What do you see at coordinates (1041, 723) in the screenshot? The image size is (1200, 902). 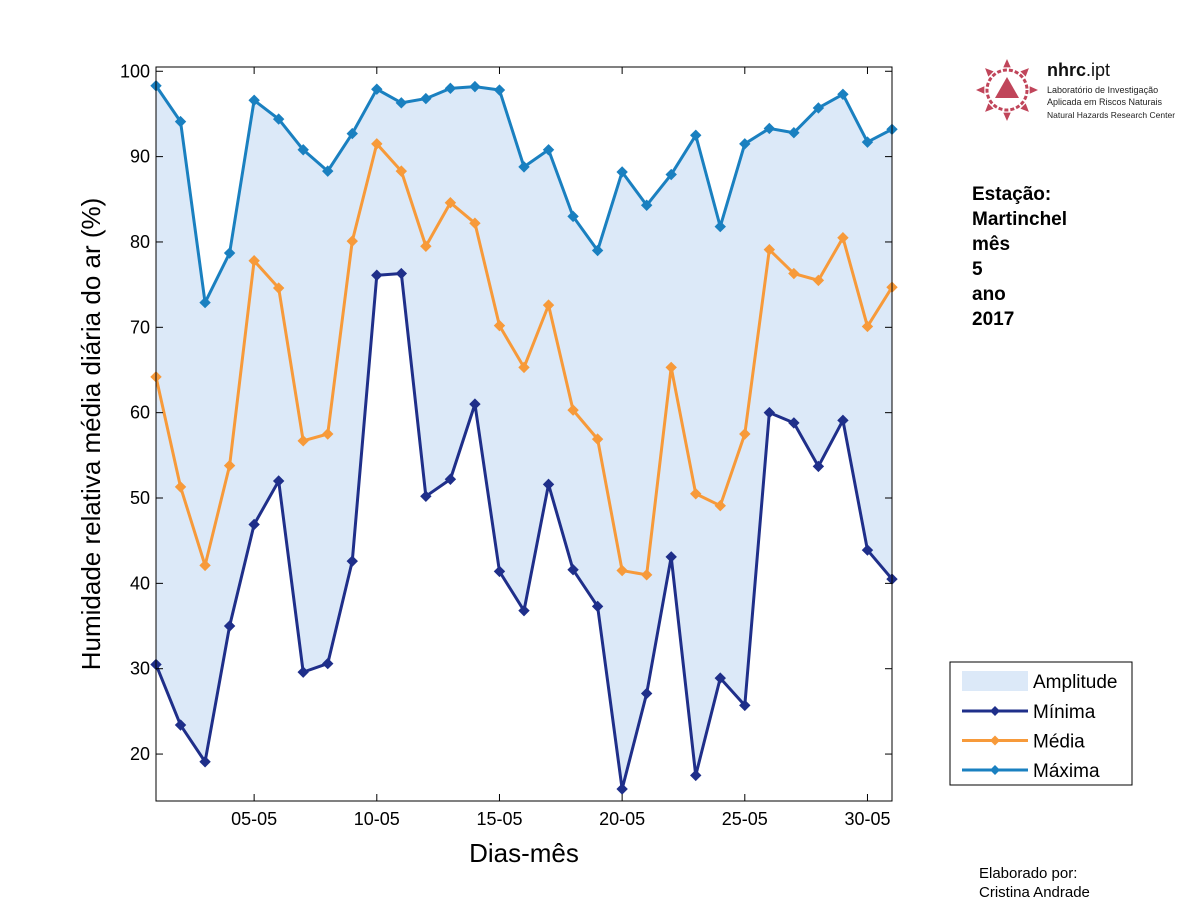 I see `legend: Amplitude Mínima Média Máxima` at bounding box center [1041, 723].